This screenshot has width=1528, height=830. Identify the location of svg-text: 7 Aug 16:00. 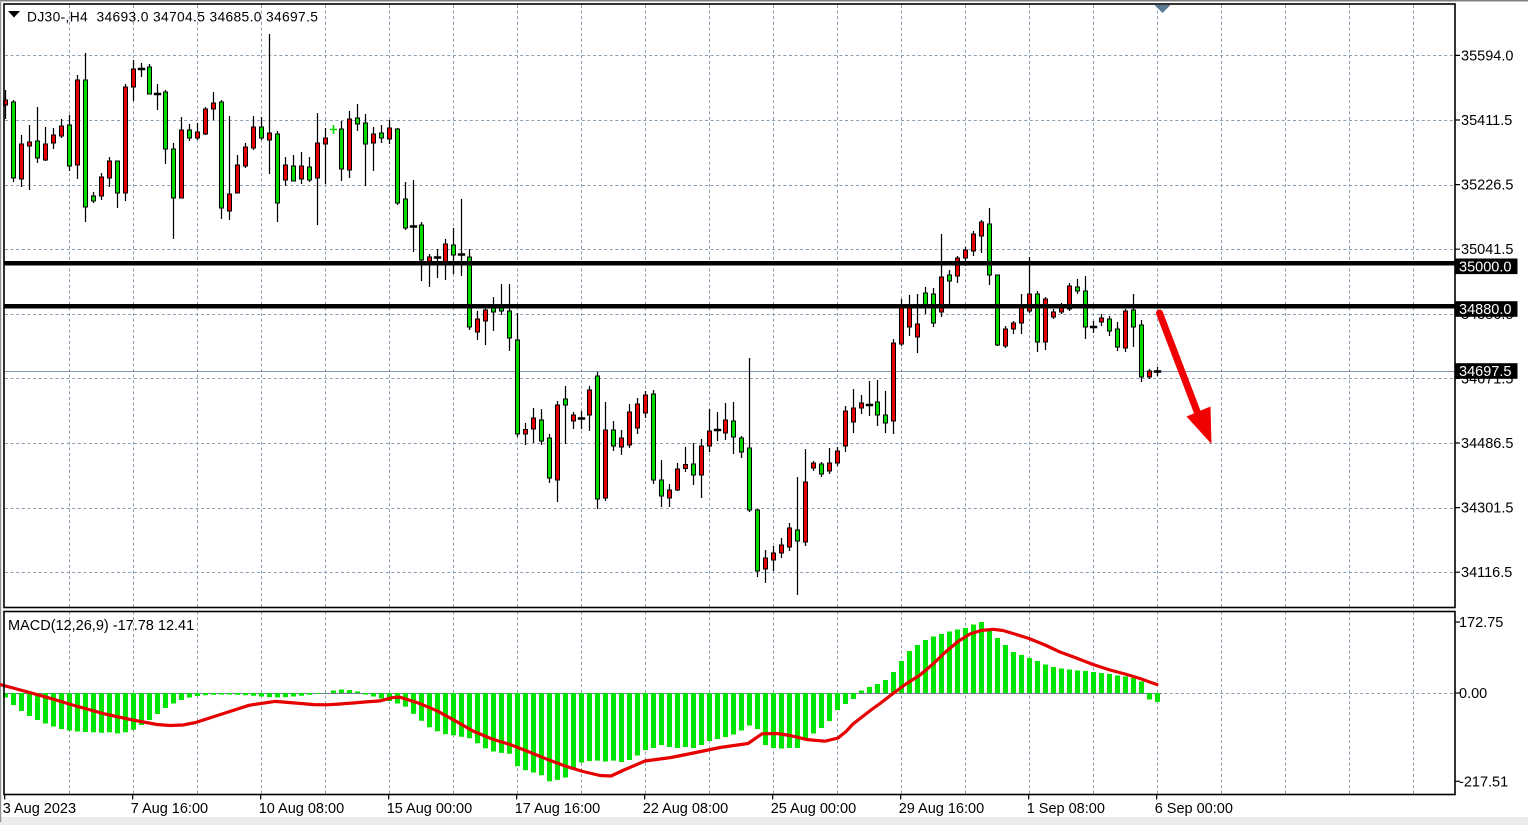
(169, 809).